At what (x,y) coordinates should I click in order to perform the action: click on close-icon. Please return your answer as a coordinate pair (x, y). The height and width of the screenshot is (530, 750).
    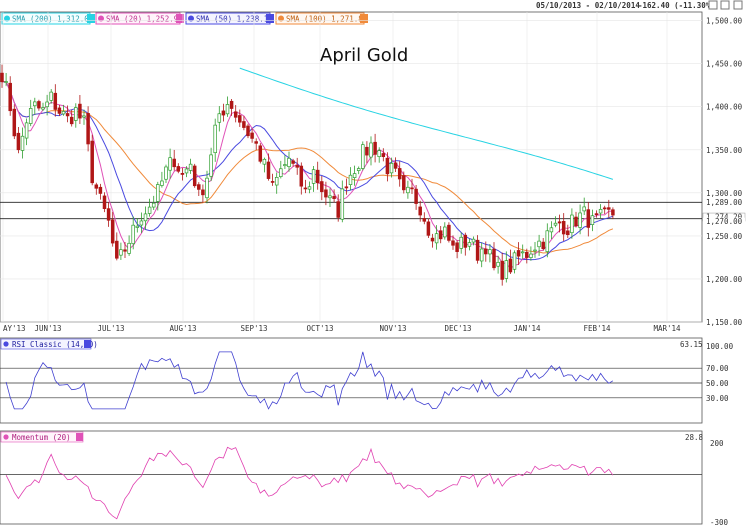
    Looking at the image, I should click on (738, 5).